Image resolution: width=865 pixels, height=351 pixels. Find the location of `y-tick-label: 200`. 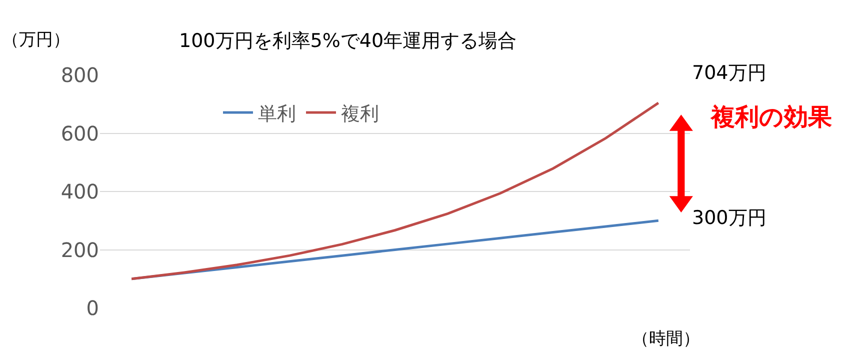

y-tick-label: 200 is located at coordinates (79, 250).